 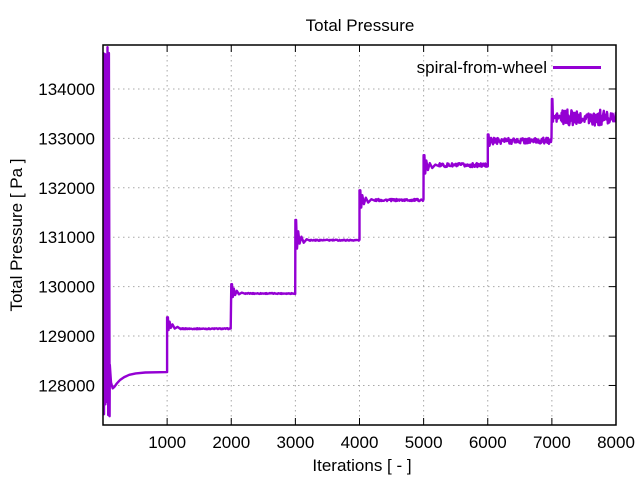 What do you see at coordinates (360, 442) in the screenshot?
I see `x-tick-label: 4000` at bounding box center [360, 442].